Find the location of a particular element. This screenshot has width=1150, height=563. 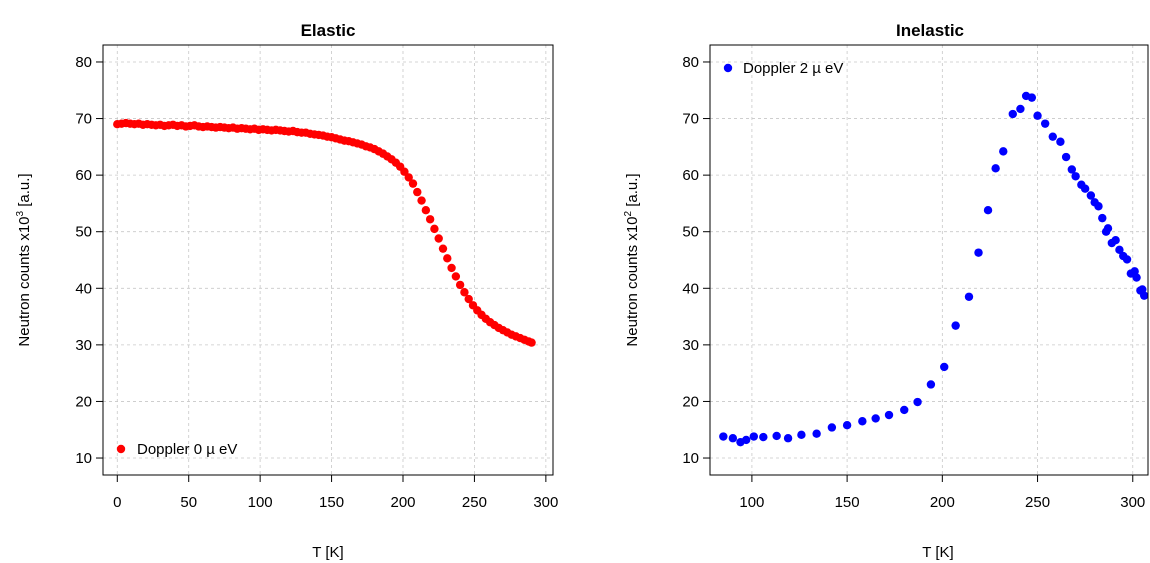

inelastic-y-tick-label: 30 is located at coordinates (690, 345).